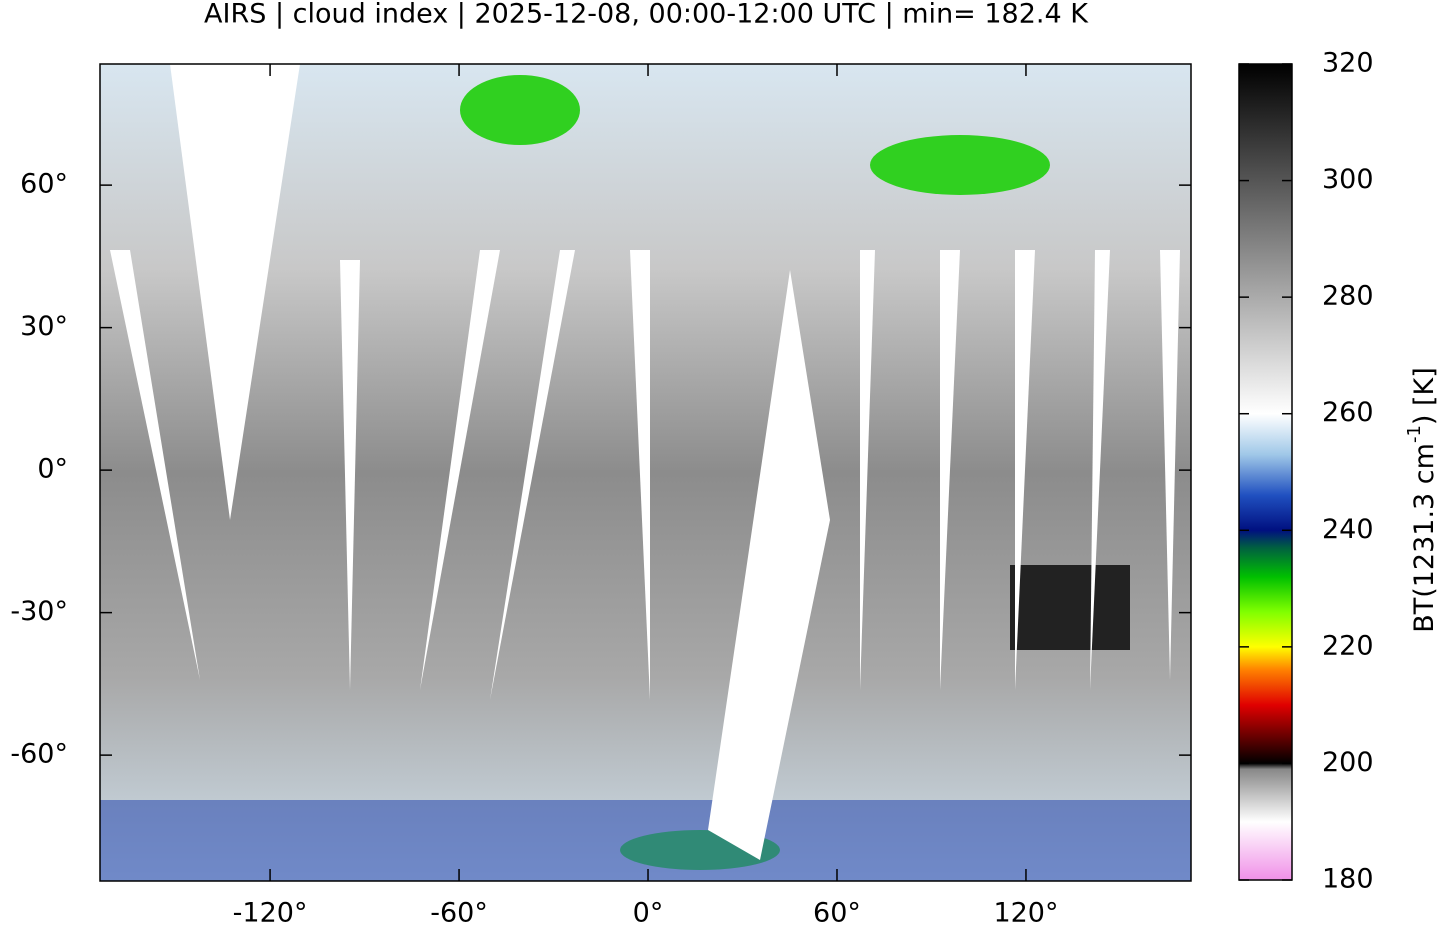 This screenshot has width=1442, height=934. Describe the element at coordinates (1348, 879) in the screenshot. I see `colorbar-tick-label: 180` at that location.